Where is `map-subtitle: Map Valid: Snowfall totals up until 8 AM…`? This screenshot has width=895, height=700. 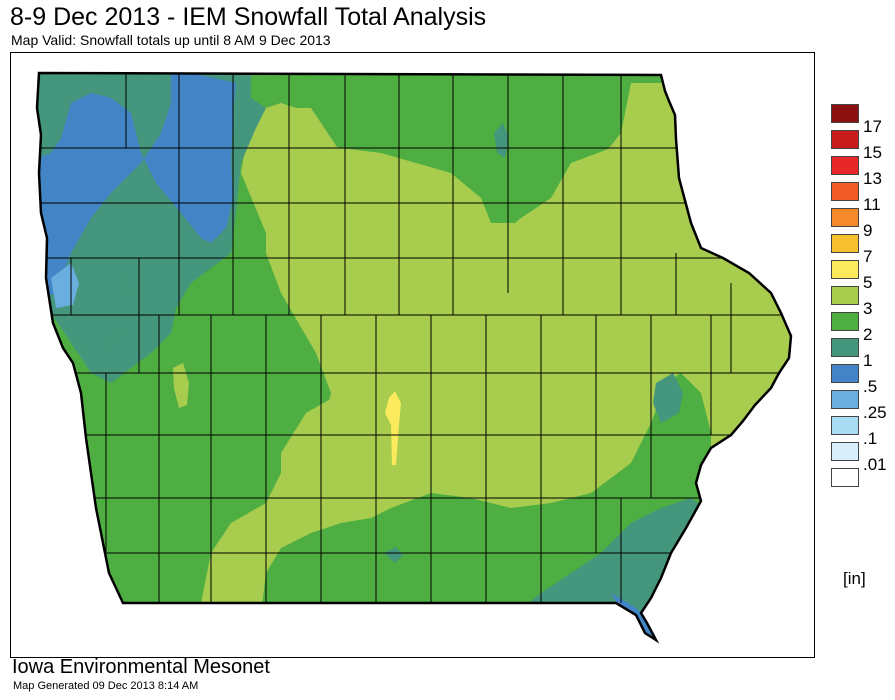
map-subtitle: Map Valid: Snowfall totals up until 8 AM… is located at coordinates (171, 40).